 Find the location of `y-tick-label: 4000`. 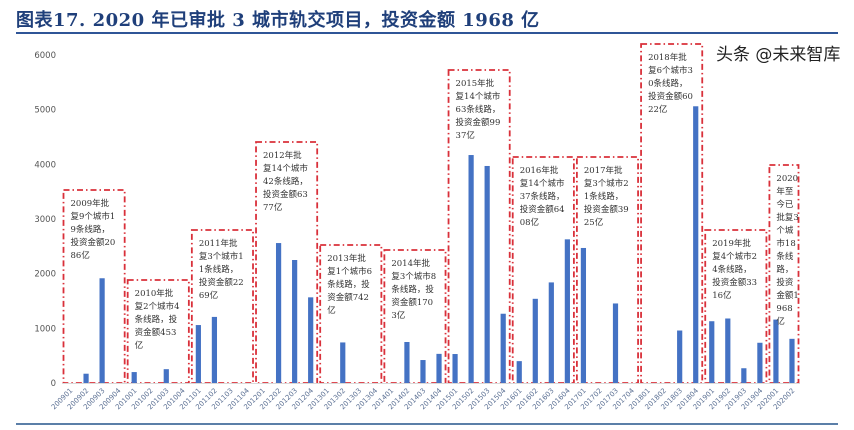

y-tick-label: 4000 is located at coordinates (45, 165).